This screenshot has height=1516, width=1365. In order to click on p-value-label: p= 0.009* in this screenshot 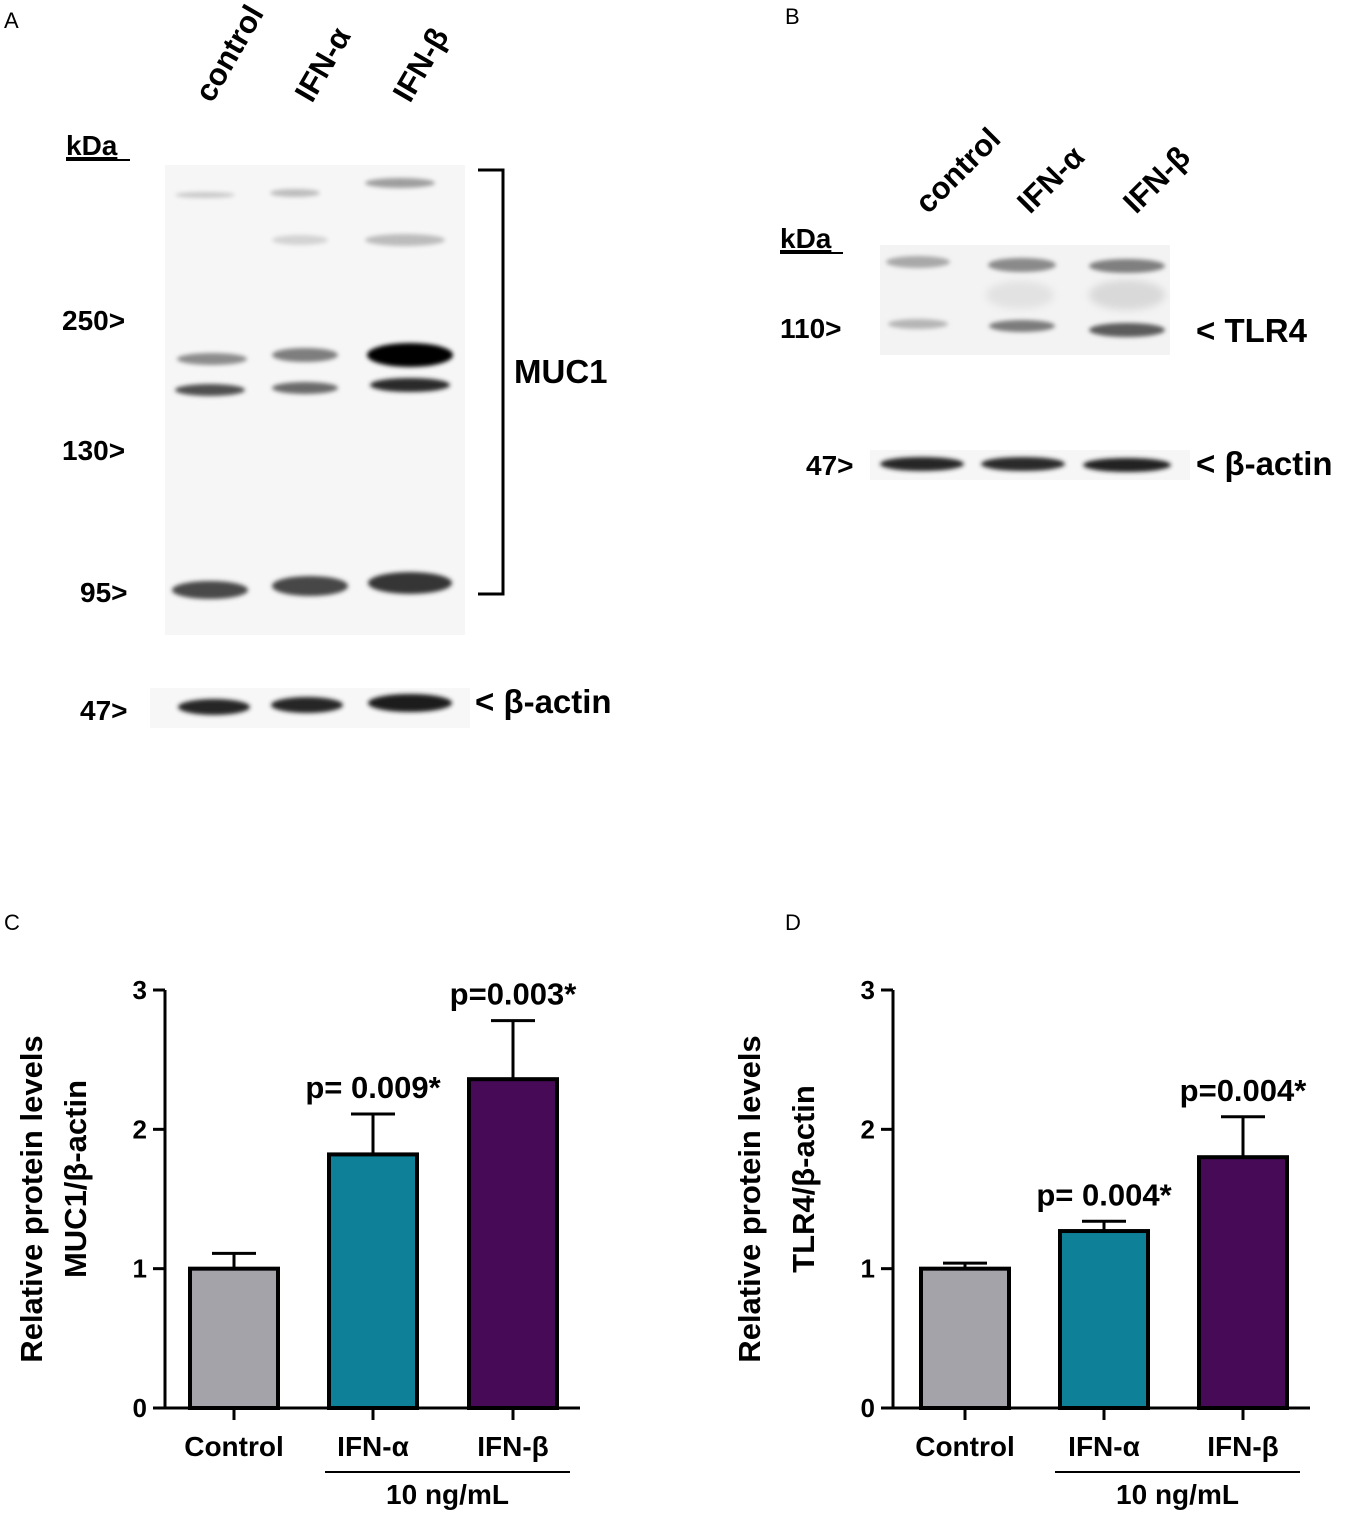, I will do `click(373, 1087)`.